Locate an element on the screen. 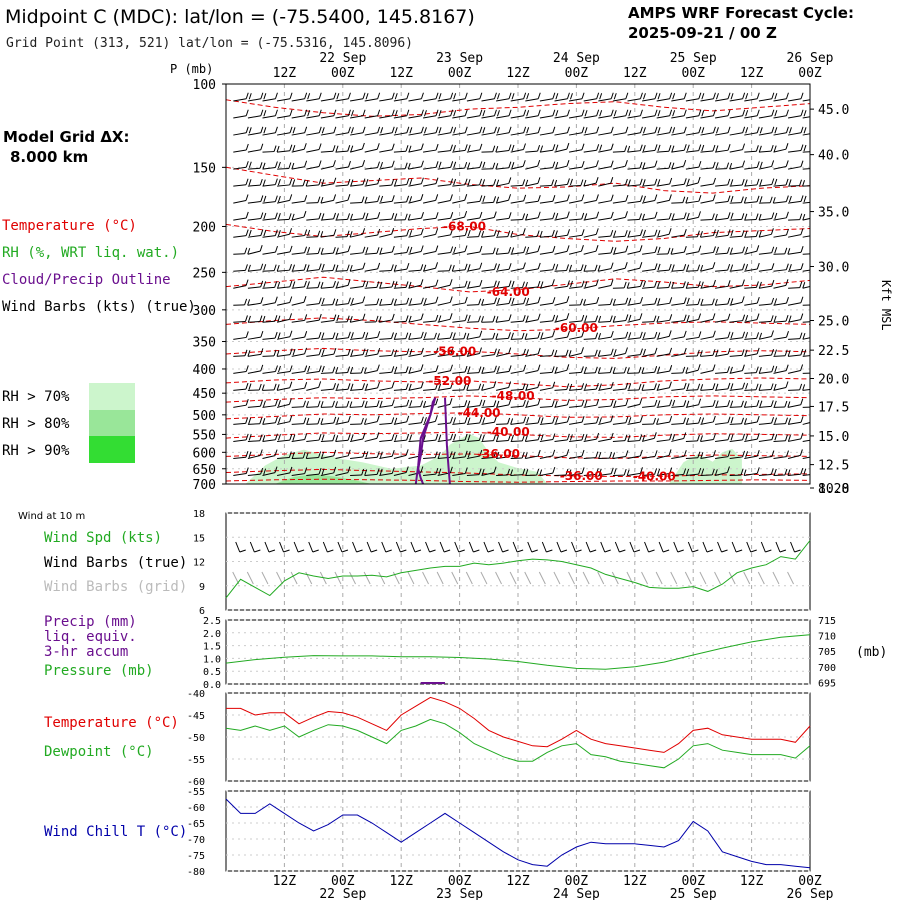 The height and width of the screenshot is (900, 900). top-hour-label: 00Z is located at coordinates (577, 73).